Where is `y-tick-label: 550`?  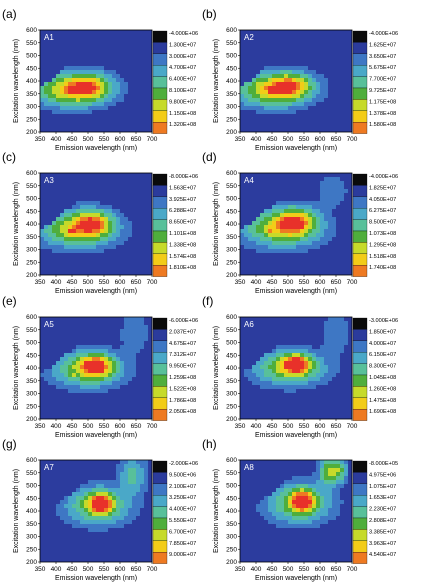 y-tick-label: 550 is located at coordinates (231, 43).